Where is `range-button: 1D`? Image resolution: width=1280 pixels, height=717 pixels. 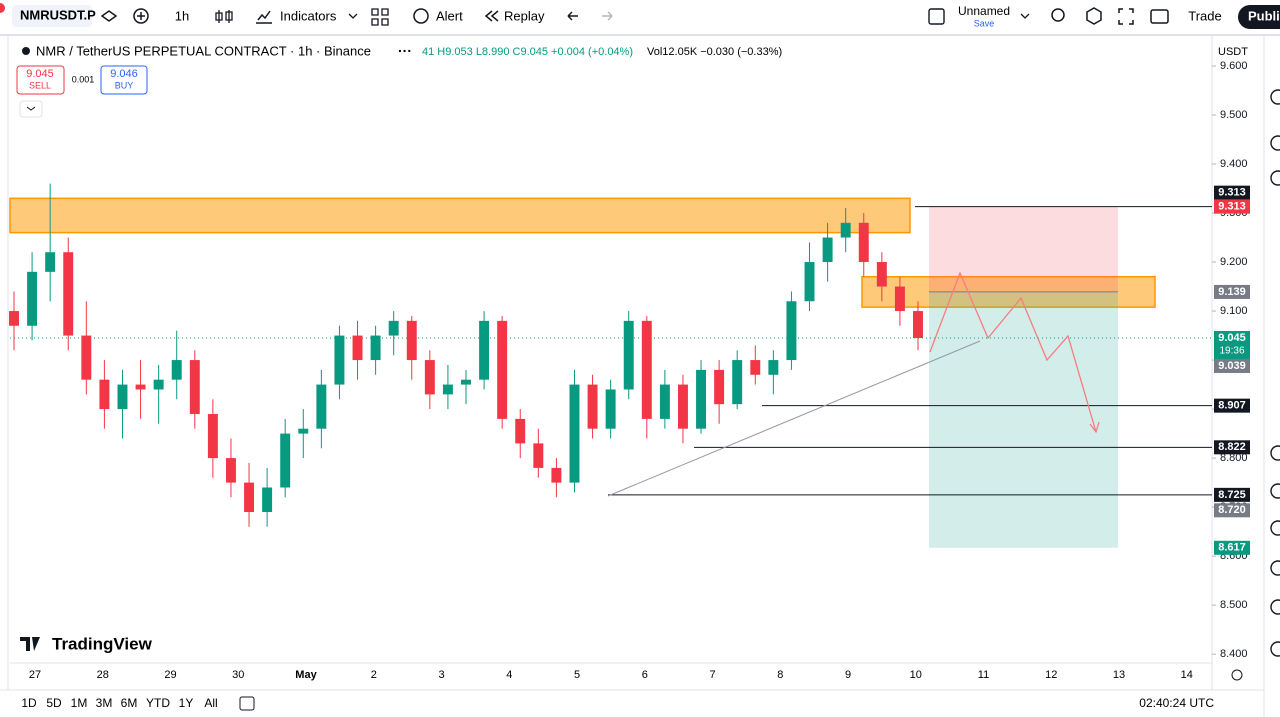 range-button: 1D is located at coordinates (29, 703).